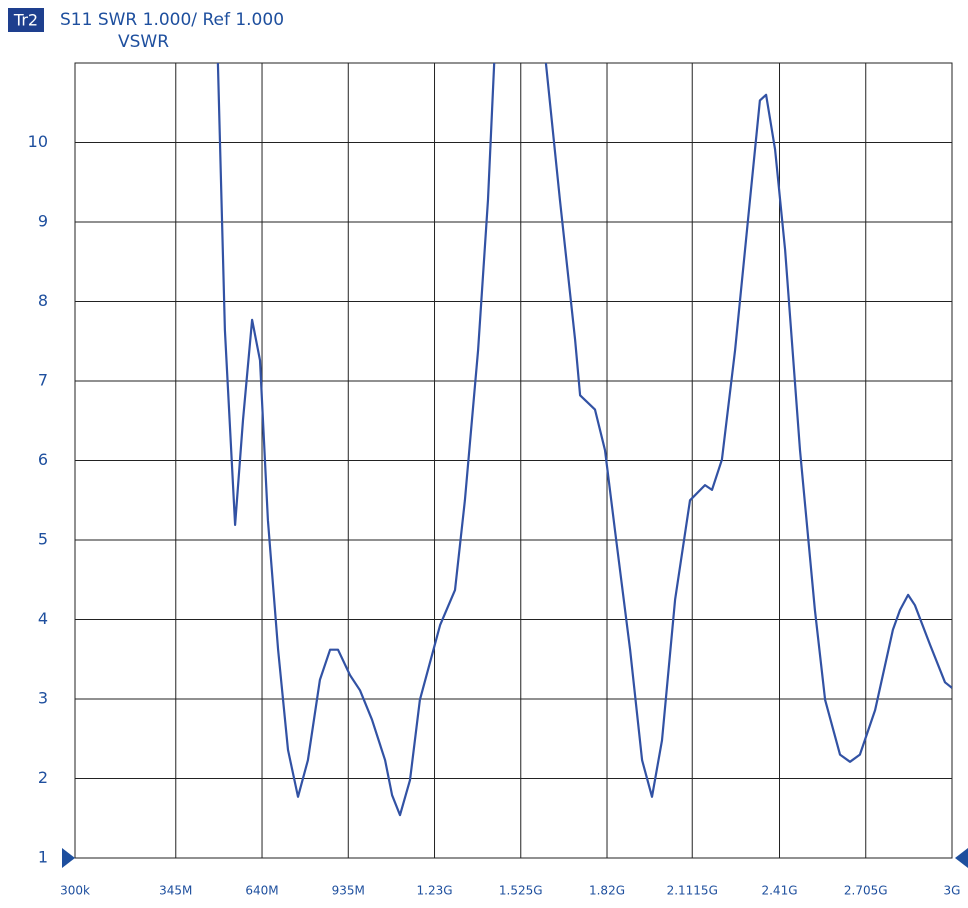  Describe the element at coordinates (172, 20) in the screenshot. I see `chart-title: S11 SWR 1.000/ Ref 1.000` at that location.